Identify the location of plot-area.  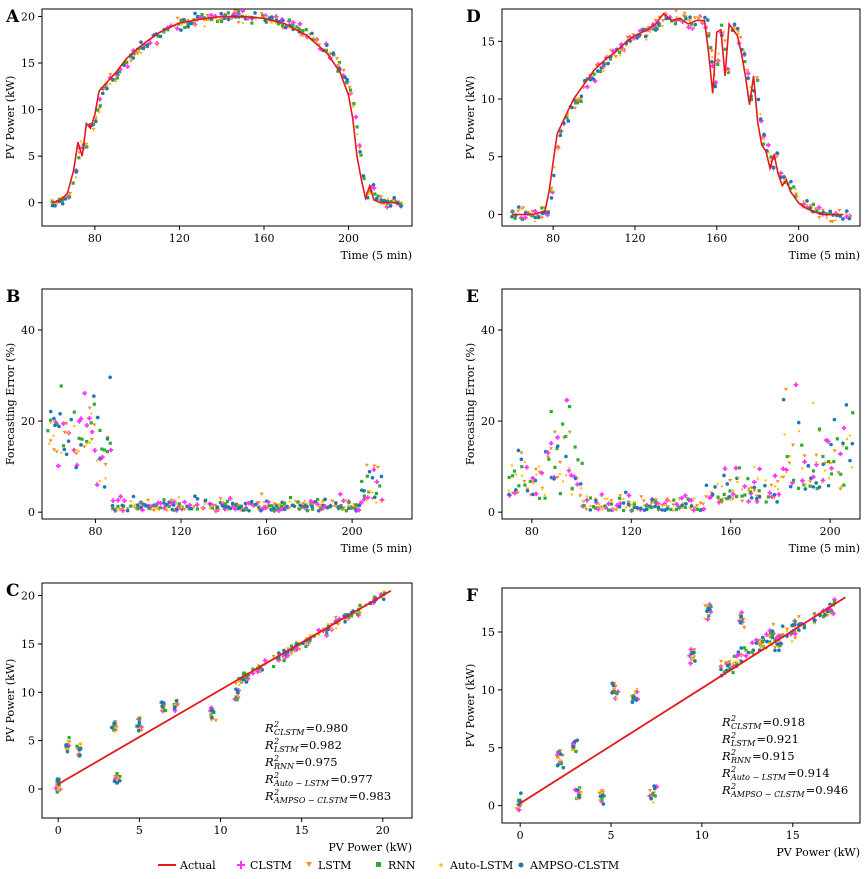
(227, 109).